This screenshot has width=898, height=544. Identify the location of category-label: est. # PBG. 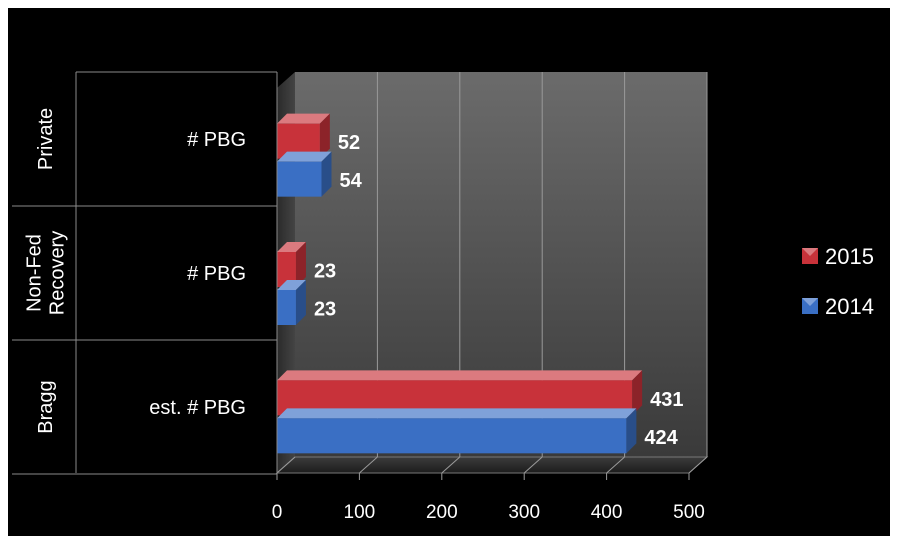
(197, 408).